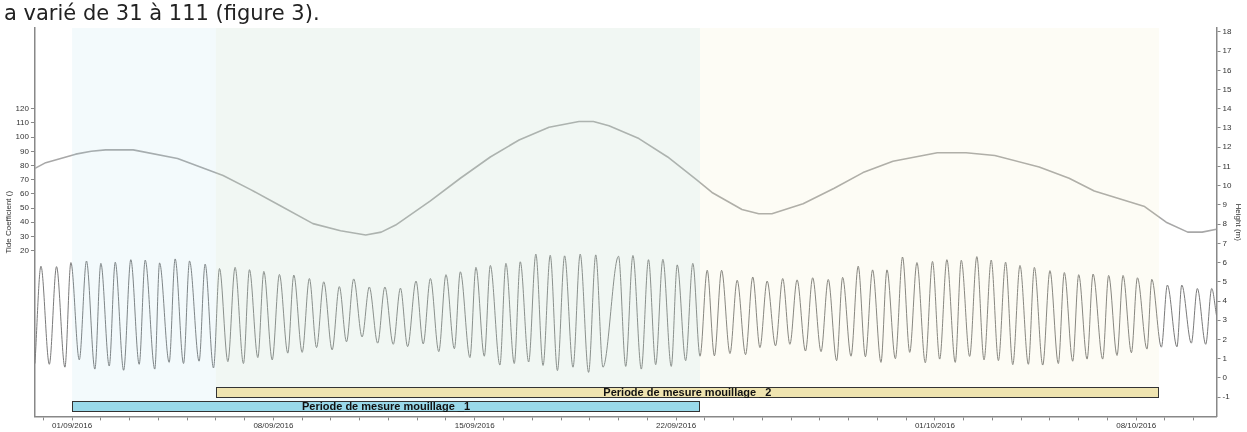  Describe the element at coordinates (22, 137) in the screenshot. I see `y-tick-label: 100` at that location.